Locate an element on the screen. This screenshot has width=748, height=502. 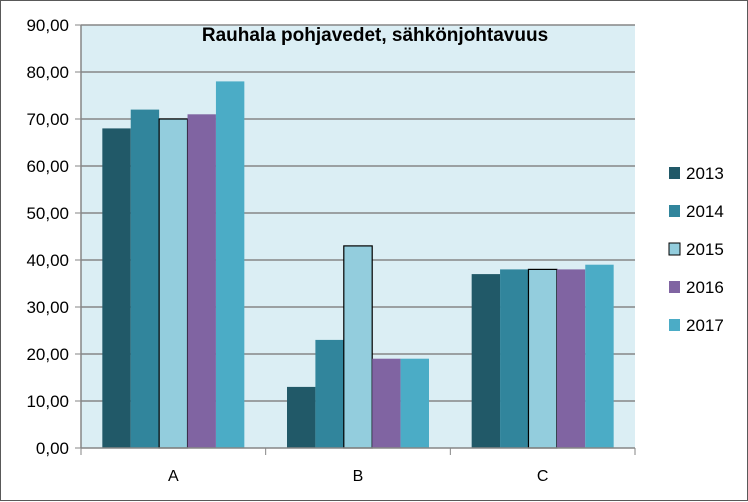
bar-C-2014 is located at coordinates (514, 358).